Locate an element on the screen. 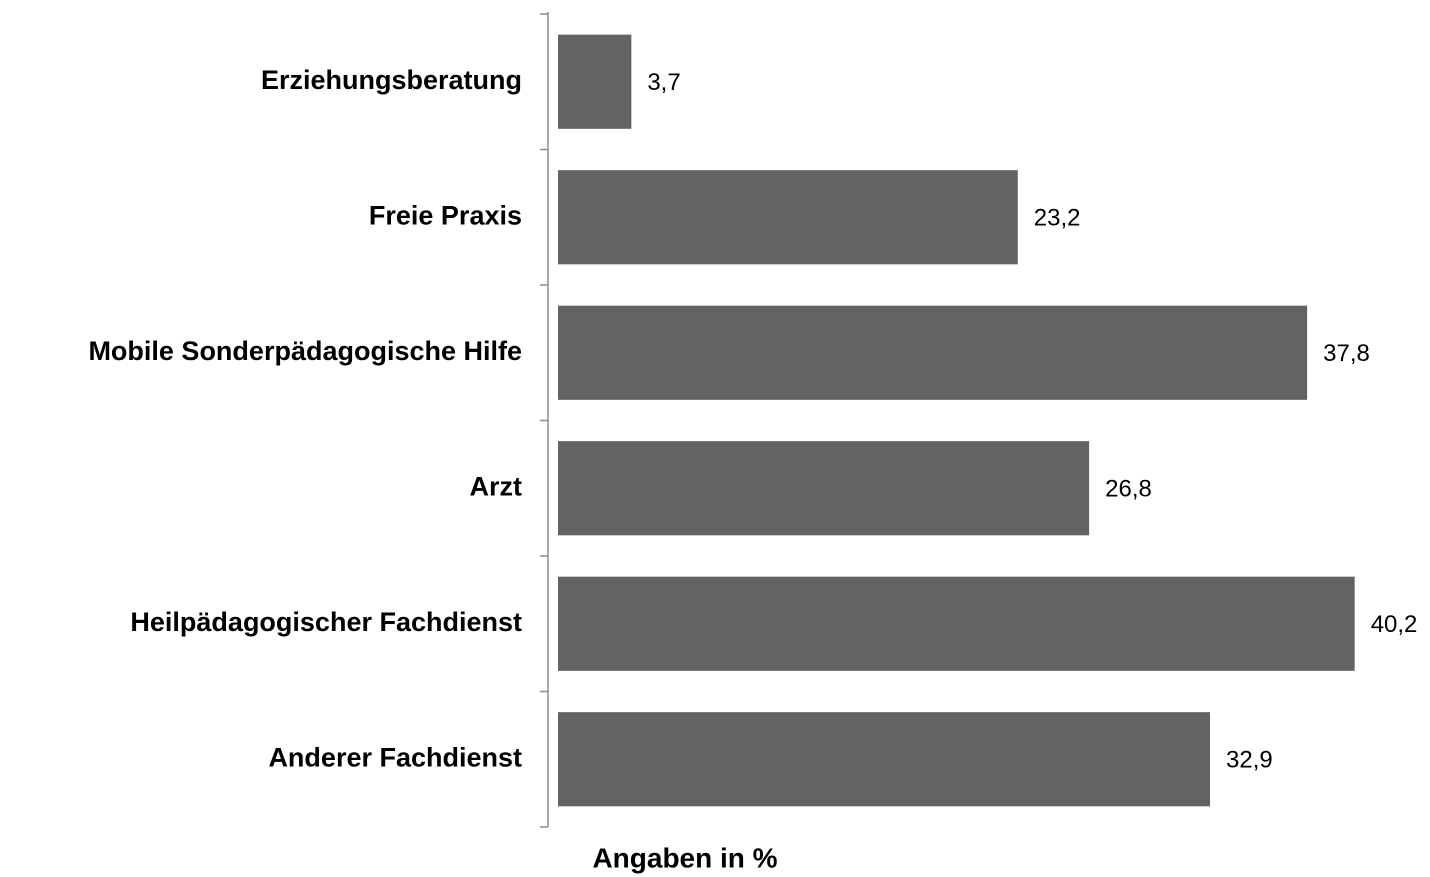  category-label: Heilpädagogischer Fachdienst is located at coordinates (326, 622).